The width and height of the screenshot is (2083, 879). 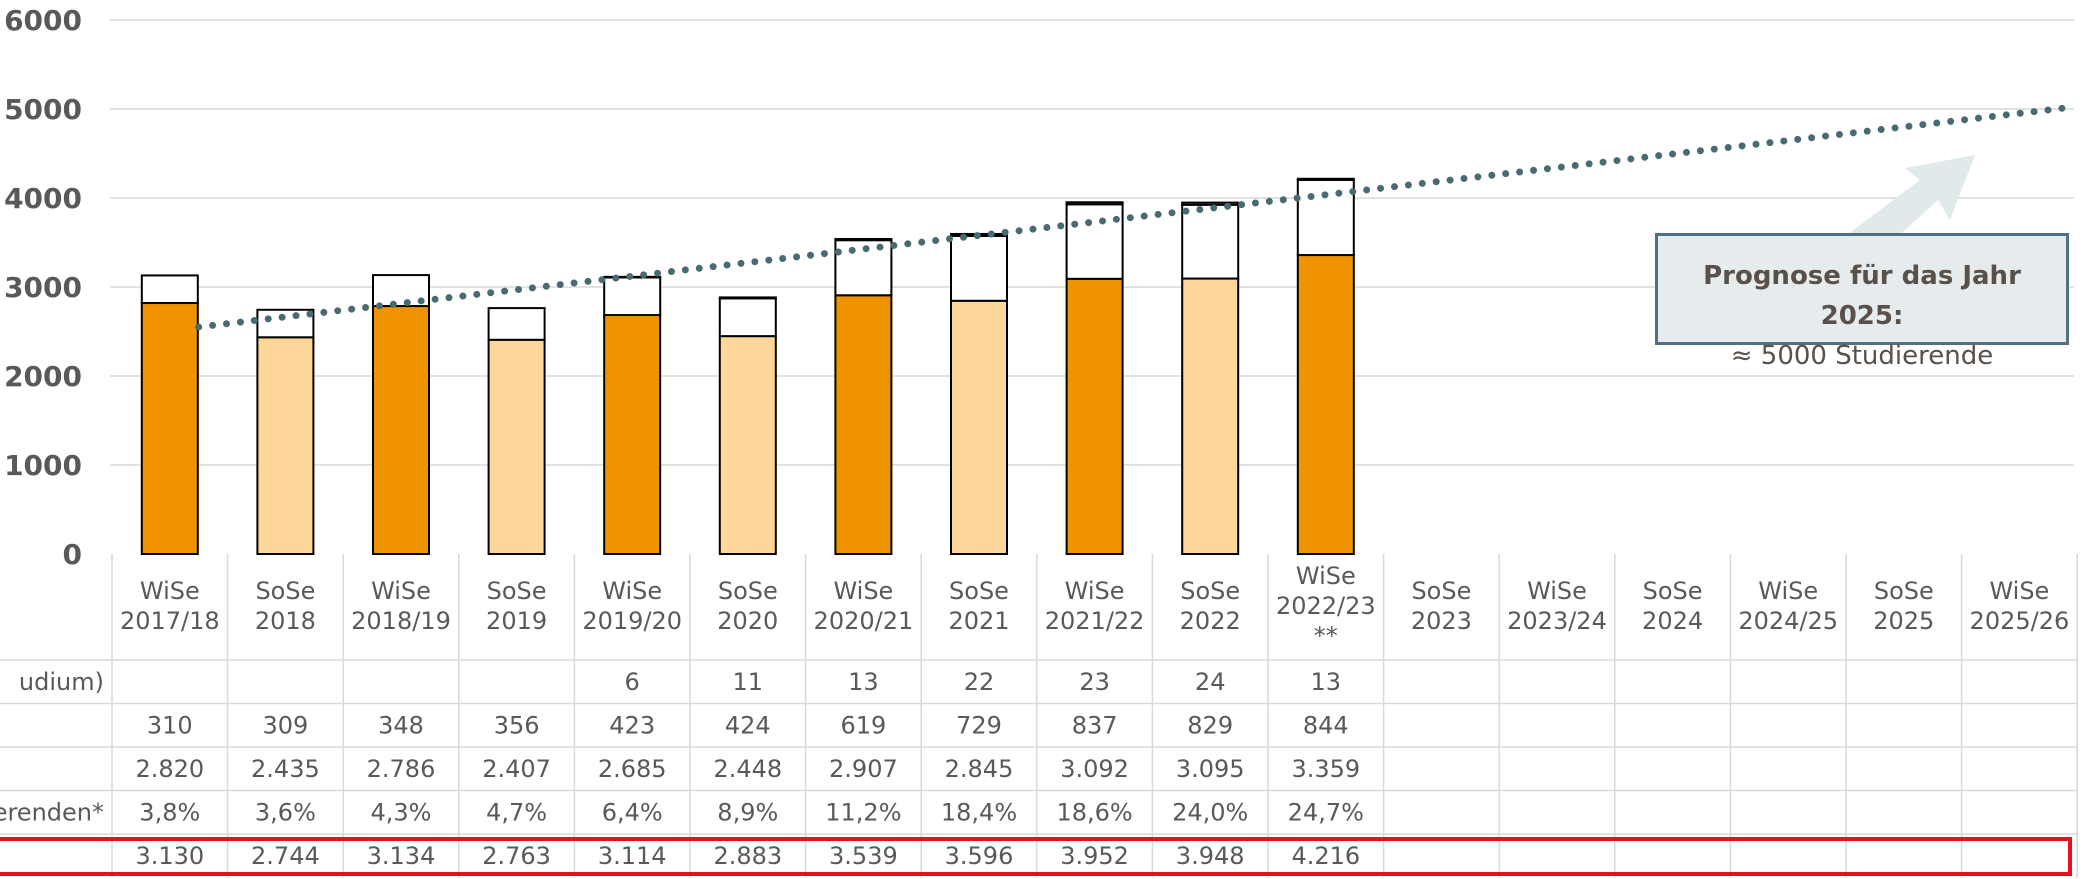 What do you see at coordinates (864, 621) in the screenshot?
I see `x-tick-label: 2020/21` at bounding box center [864, 621].